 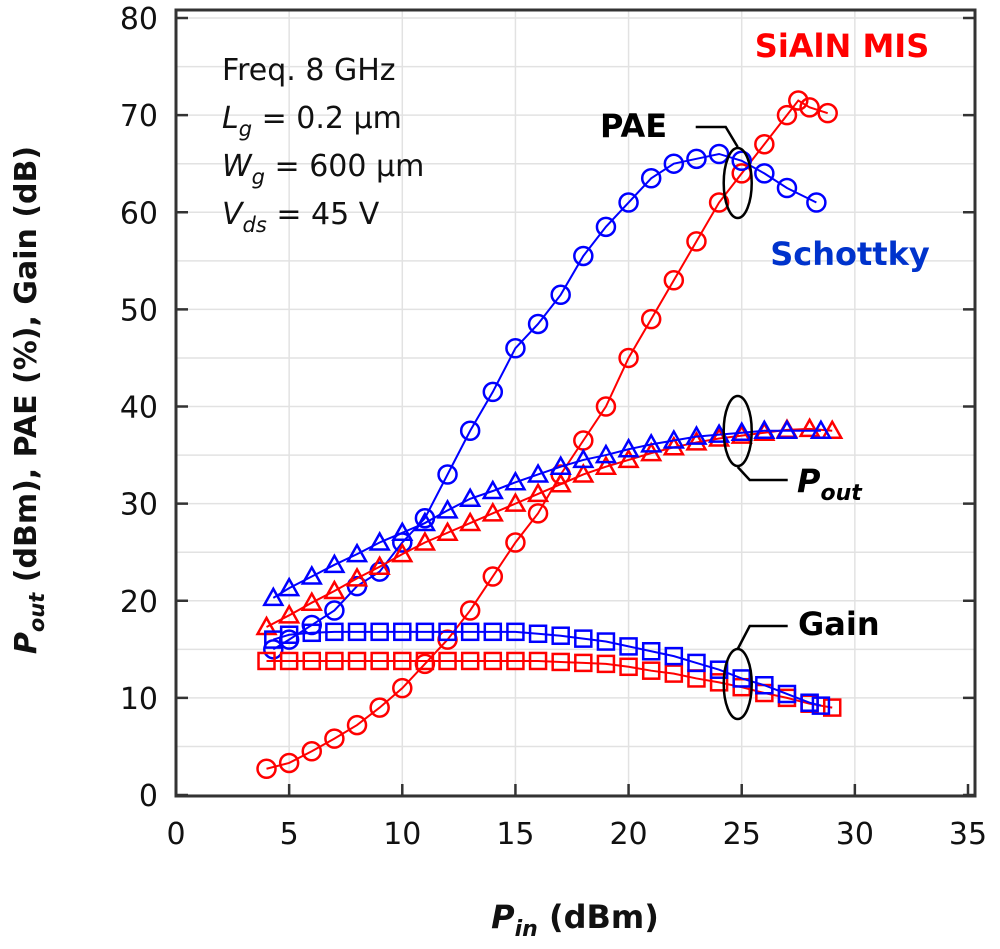 What do you see at coordinates (230, 118) in the screenshot?
I see `condition-text-main: L` at bounding box center [230, 118].